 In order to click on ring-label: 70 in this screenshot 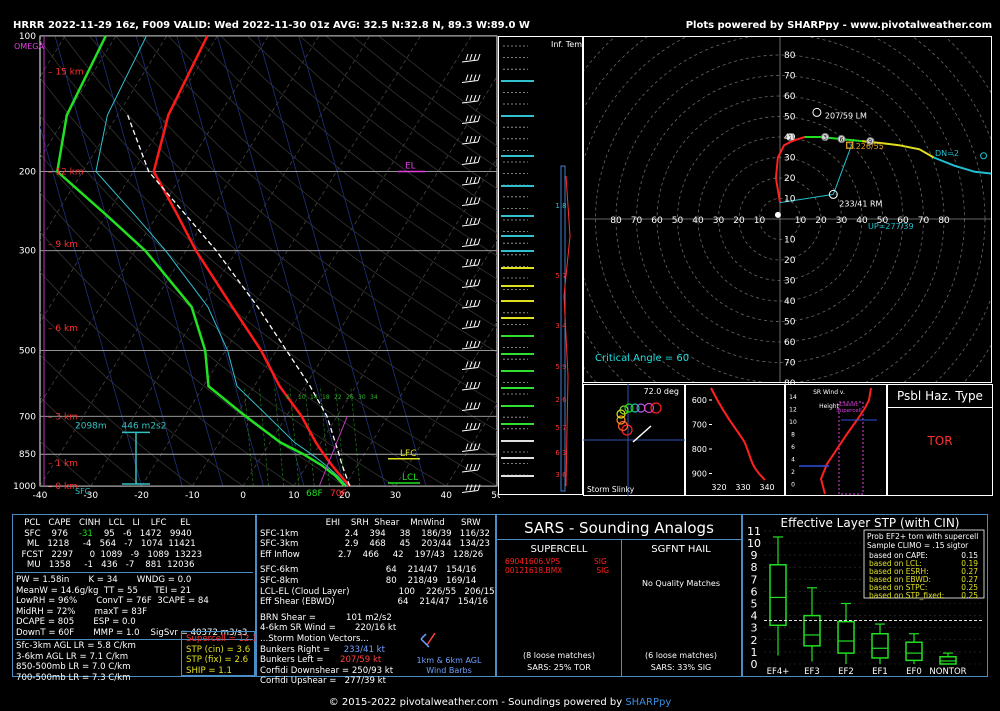, I will do `click(637, 221)`.